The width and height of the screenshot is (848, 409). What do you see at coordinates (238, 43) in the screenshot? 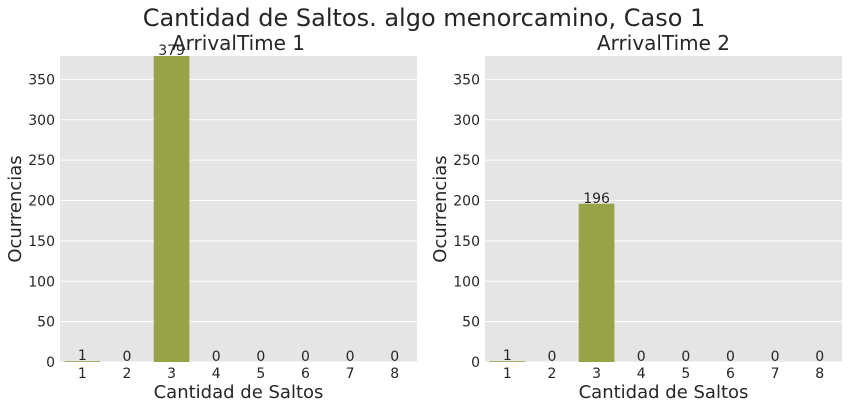
I see `panel-title: ArrivalTime 1` at bounding box center [238, 43].